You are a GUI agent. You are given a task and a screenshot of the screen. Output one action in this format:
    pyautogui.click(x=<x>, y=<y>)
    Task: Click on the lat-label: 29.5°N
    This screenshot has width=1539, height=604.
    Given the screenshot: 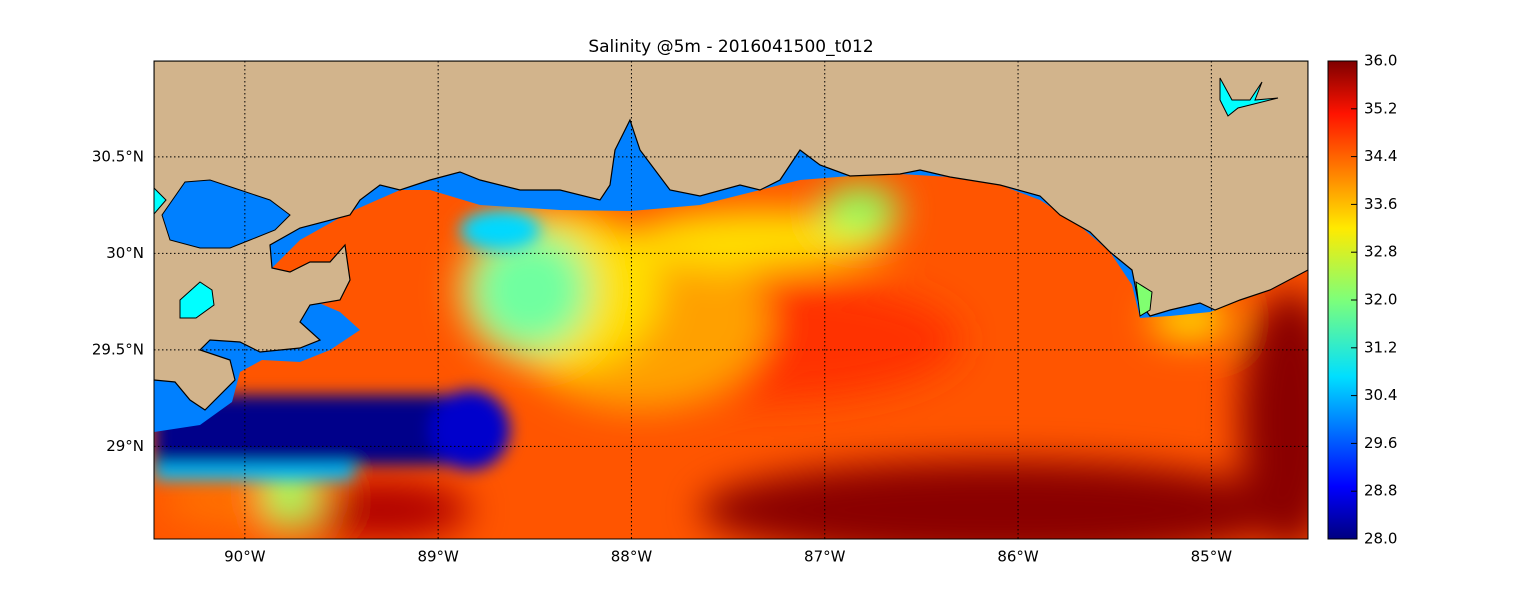 What is the action you would take?
    pyautogui.click(x=118, y=349)
    